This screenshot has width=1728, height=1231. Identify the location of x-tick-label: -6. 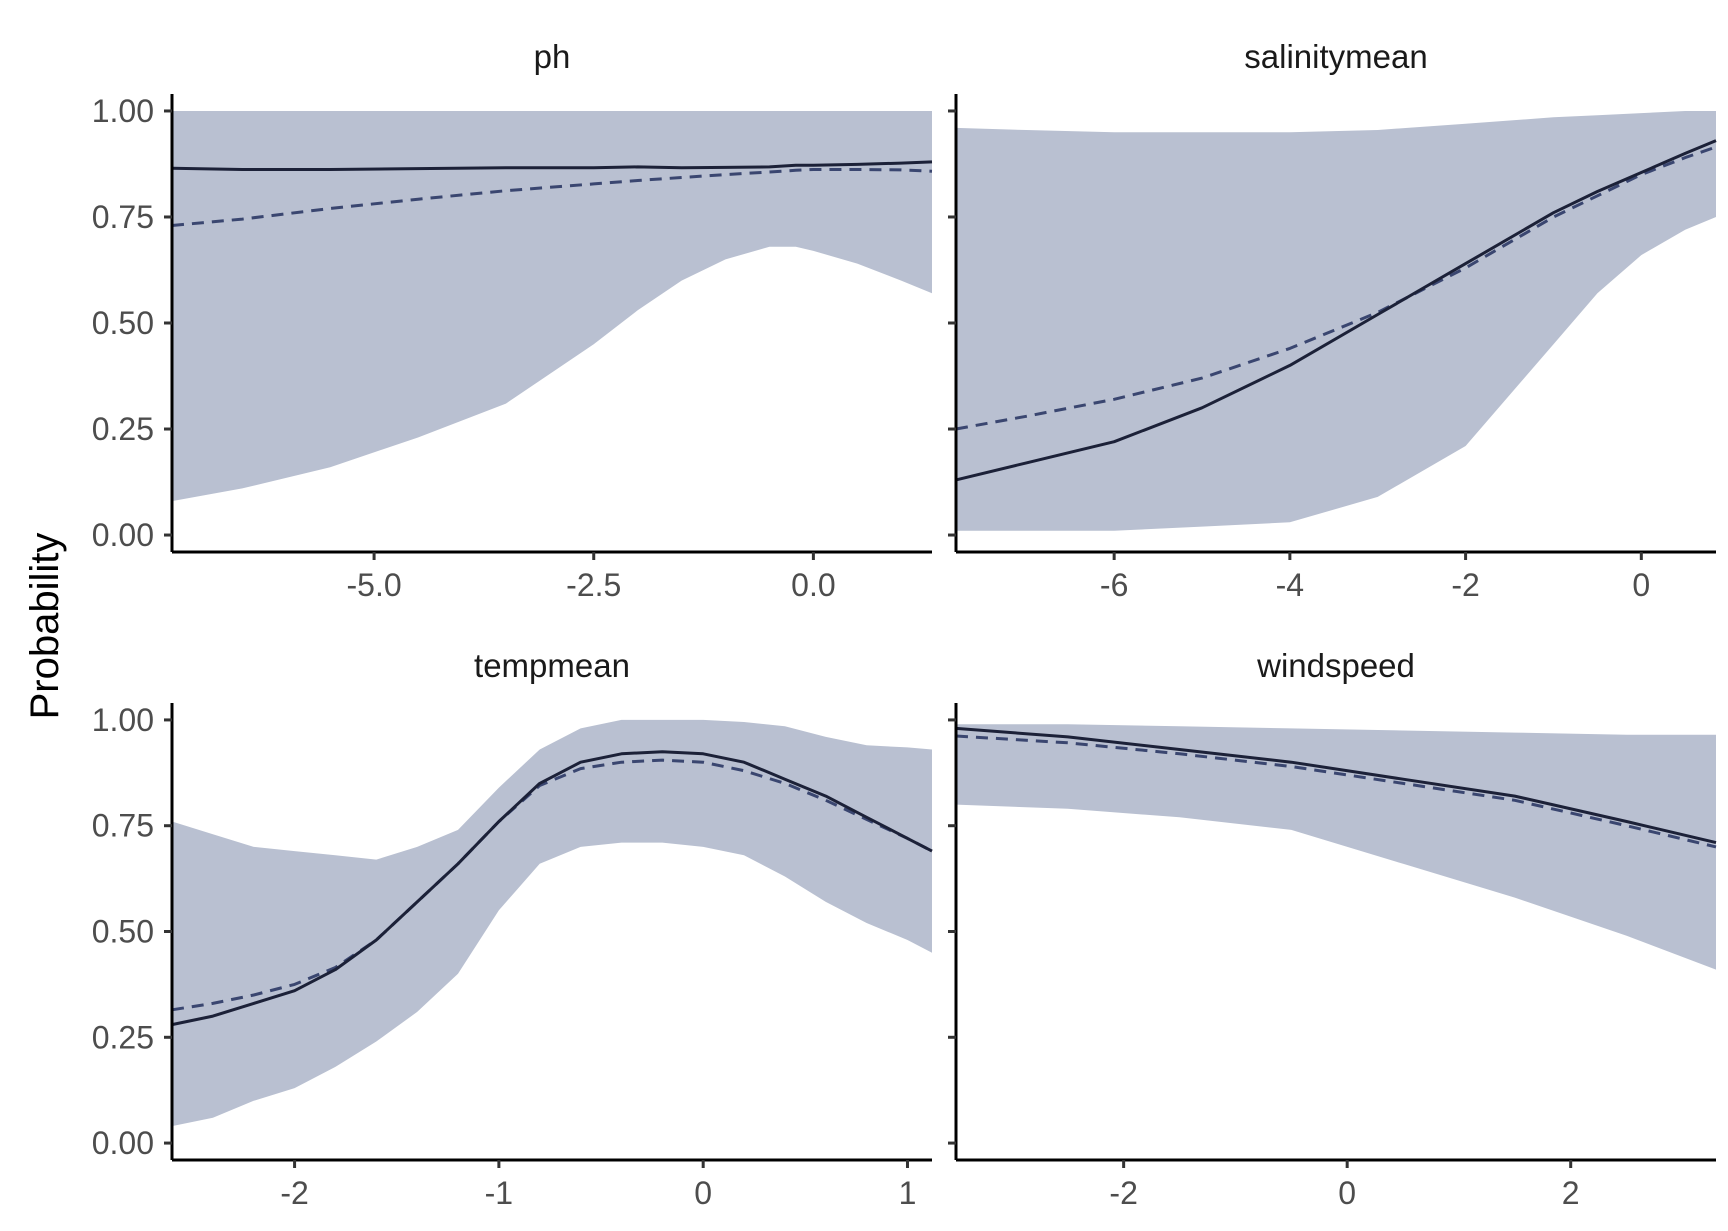
(1114, 585).